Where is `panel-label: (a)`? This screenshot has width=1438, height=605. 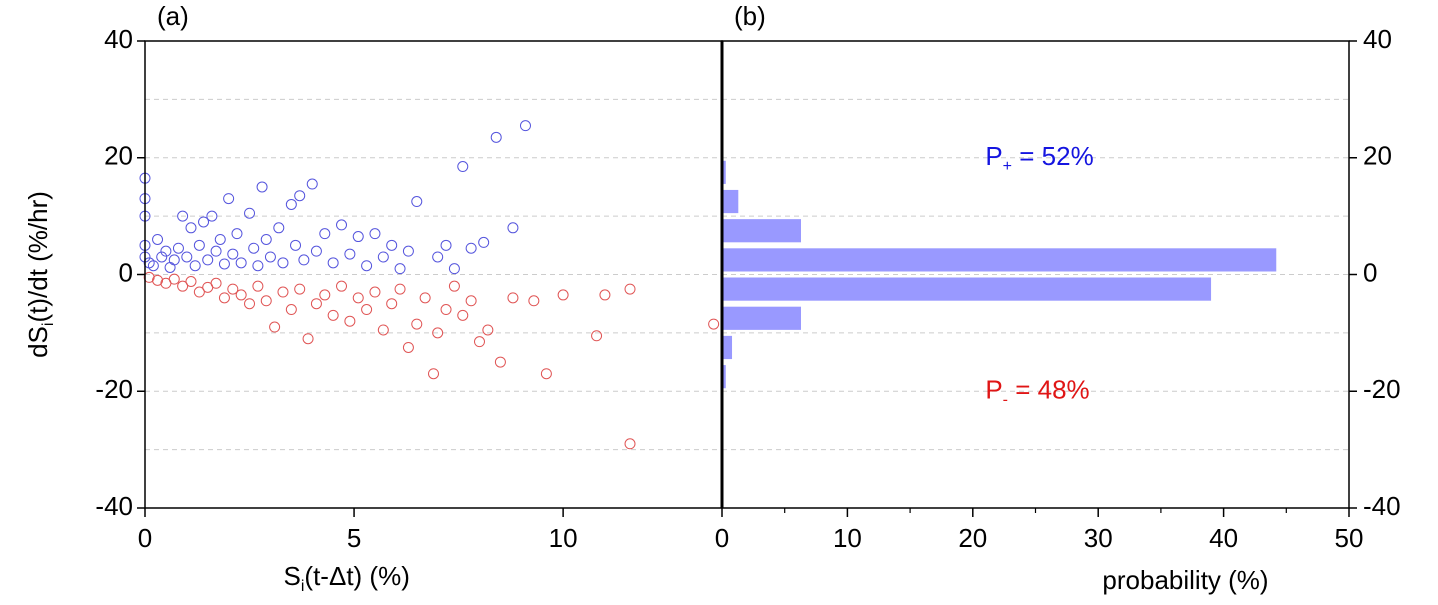
panel-label: (a) is located at coordinates (173, 16).